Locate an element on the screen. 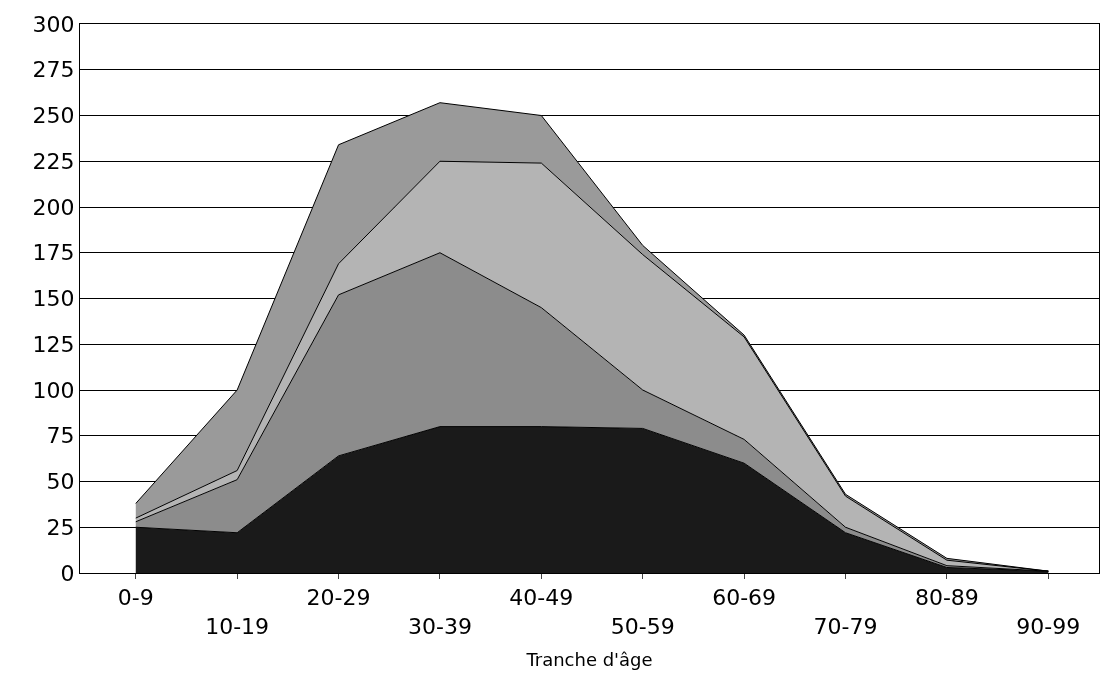 The image size is (1119, 683). y-tick-label: 225 is located at coordinates (53, 161).